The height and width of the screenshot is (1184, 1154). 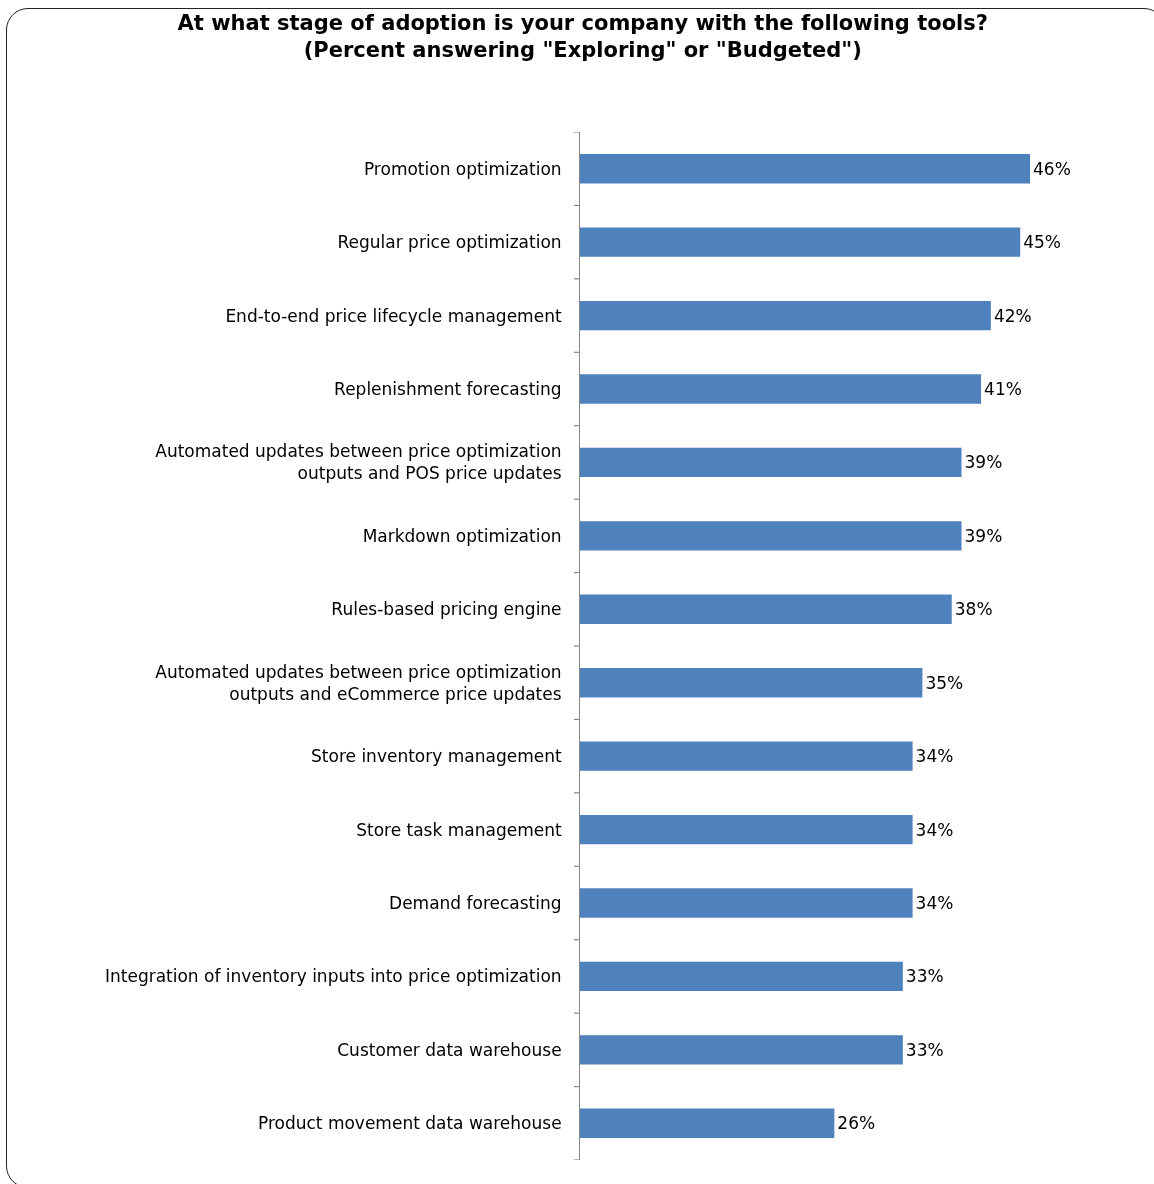 I want to click on data-label: 35%, so click(x=944, y=682).